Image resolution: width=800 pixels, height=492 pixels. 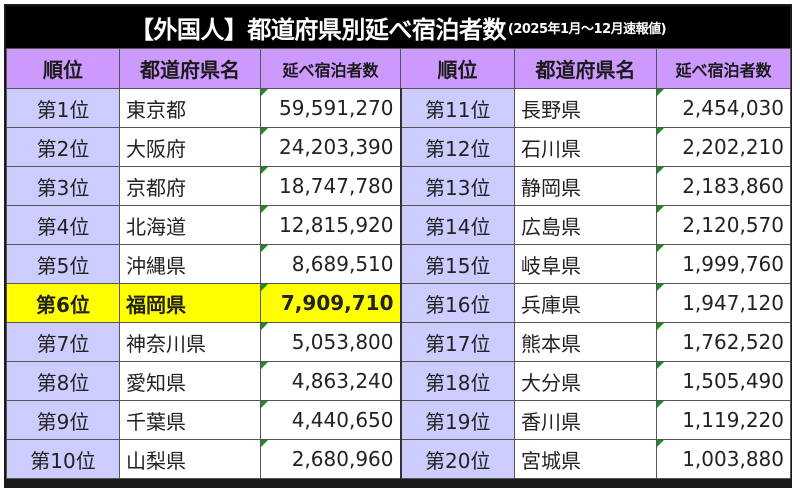 I want to click on value-cell: 1,947,120, so click(x=723, y=303).